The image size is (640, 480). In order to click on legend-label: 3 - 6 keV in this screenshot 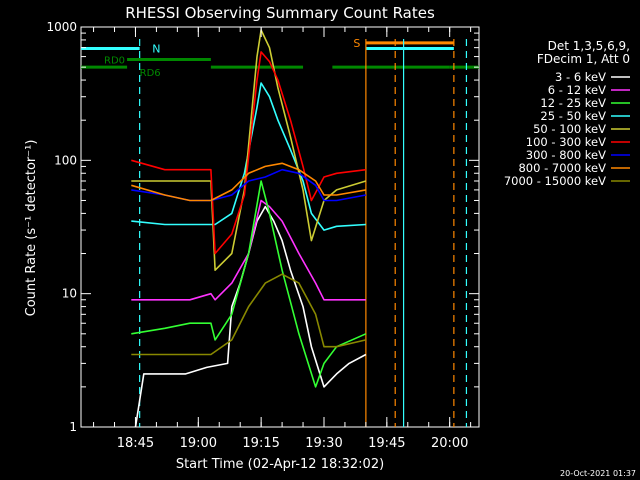, I will do `click(580, 77)`.